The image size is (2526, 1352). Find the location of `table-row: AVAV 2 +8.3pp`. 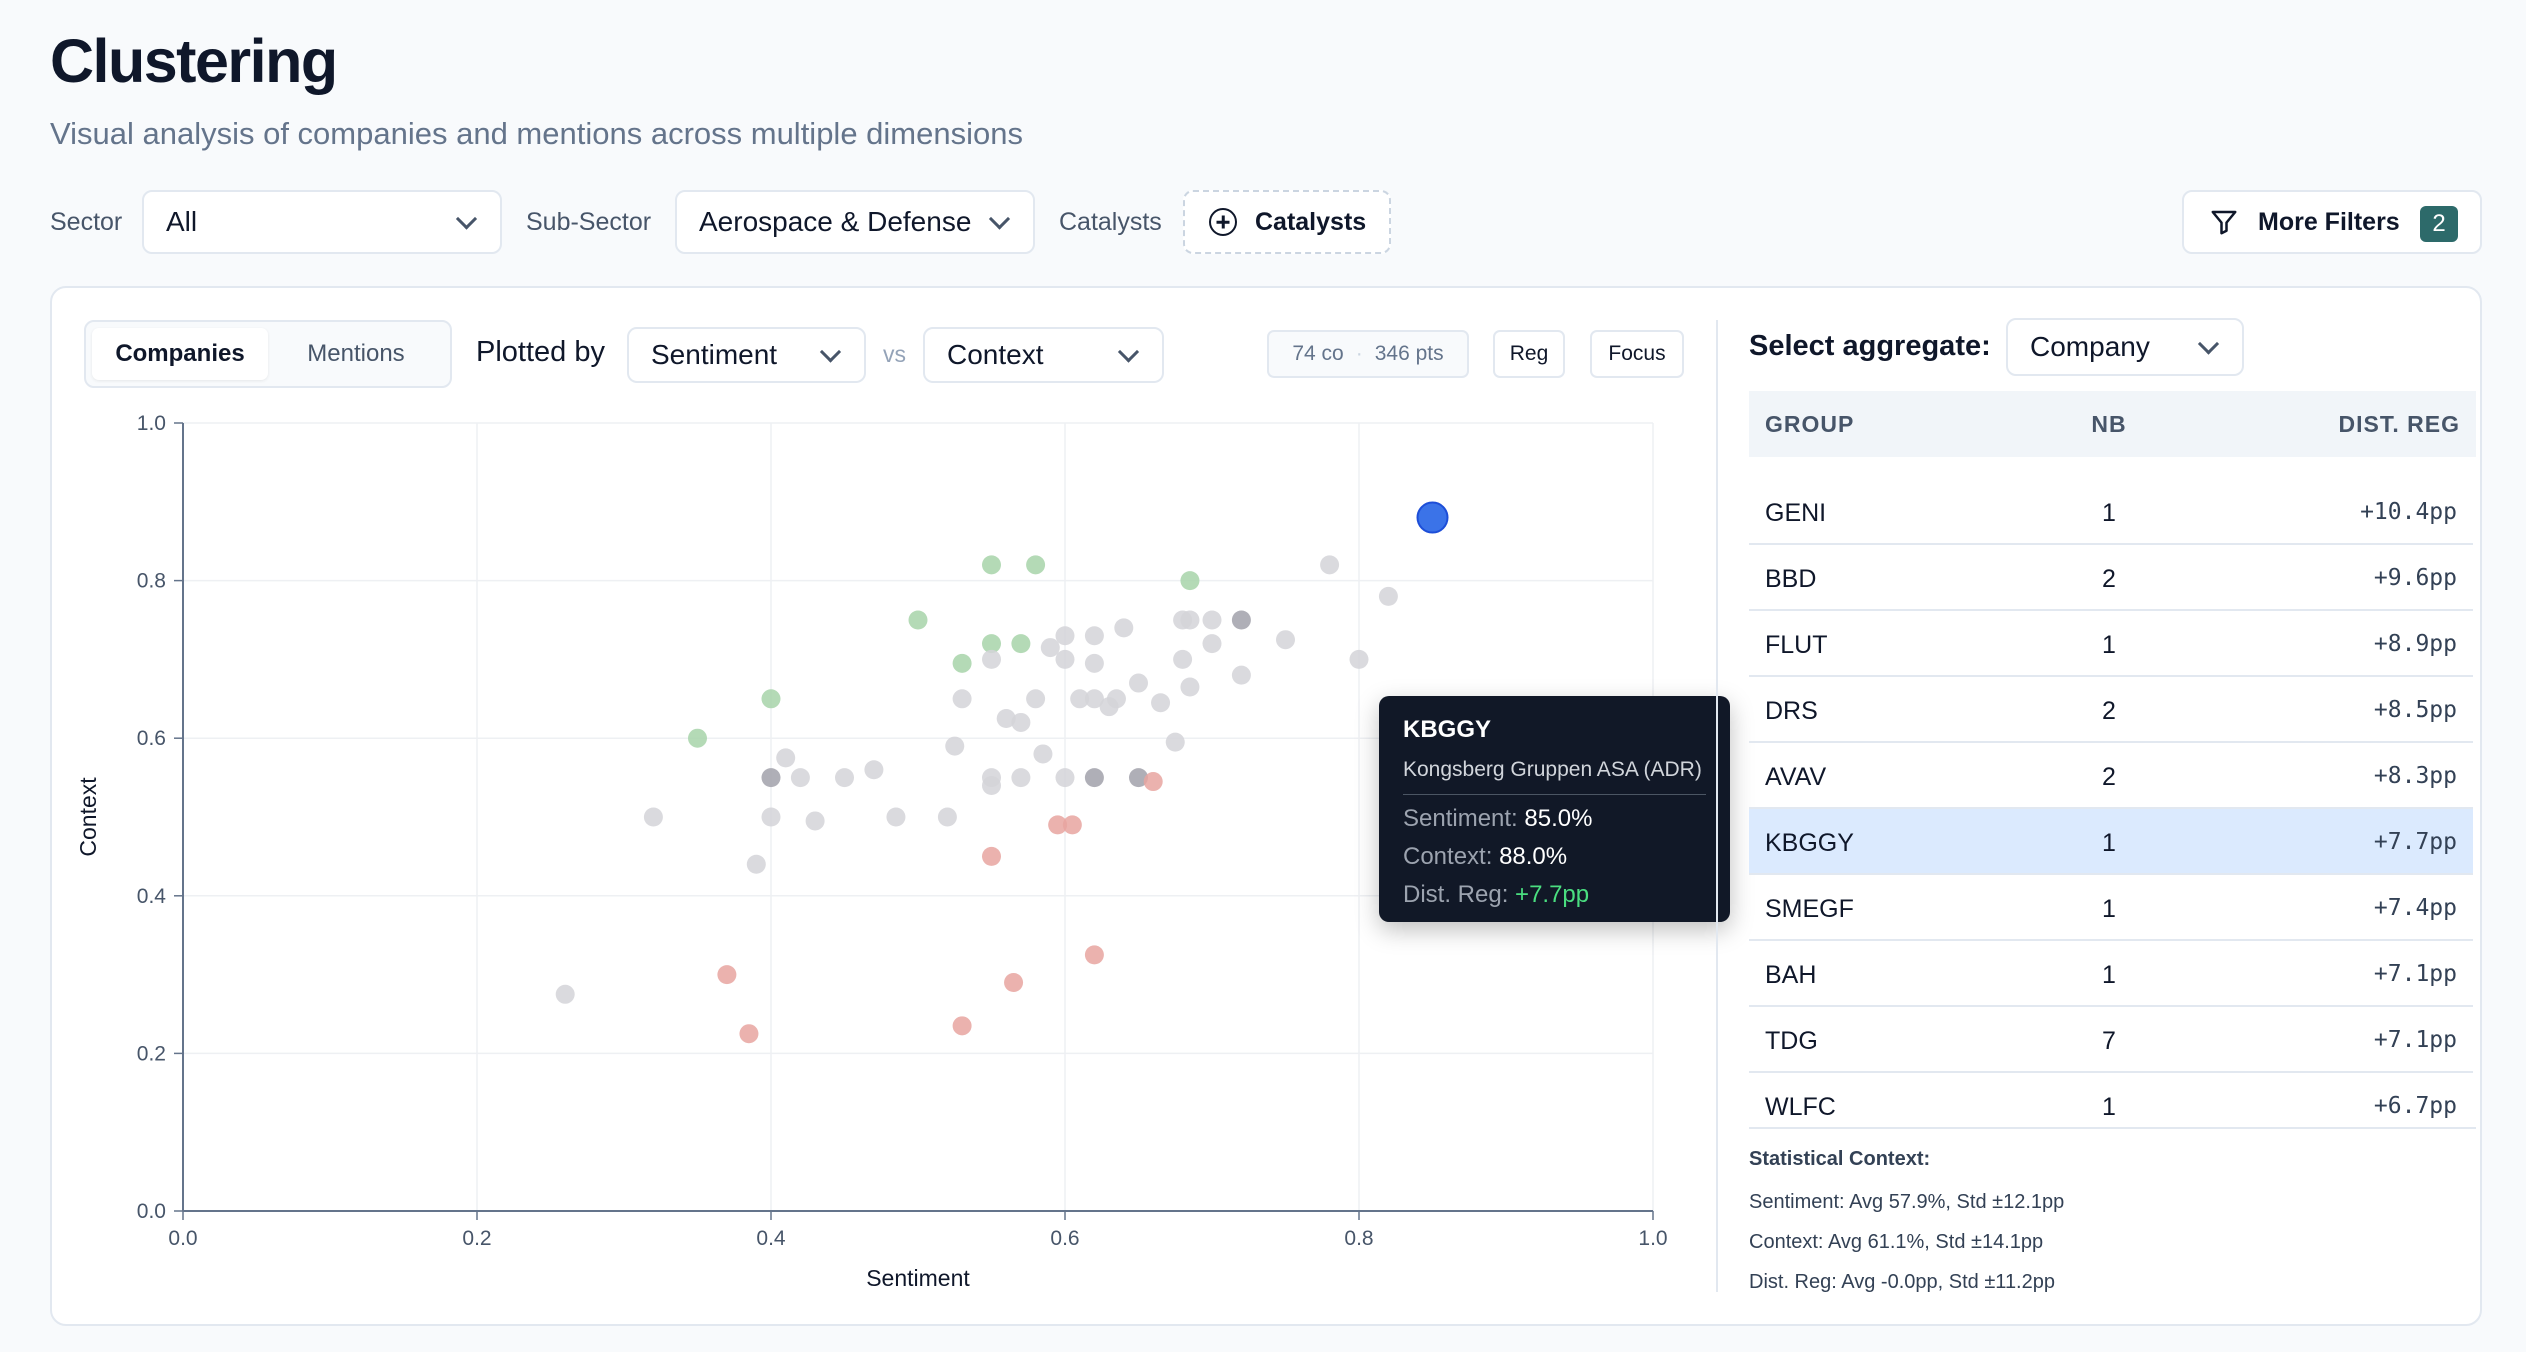

table-row: AVAV 2 +8.3pp is located at coordinates (2111, 776).